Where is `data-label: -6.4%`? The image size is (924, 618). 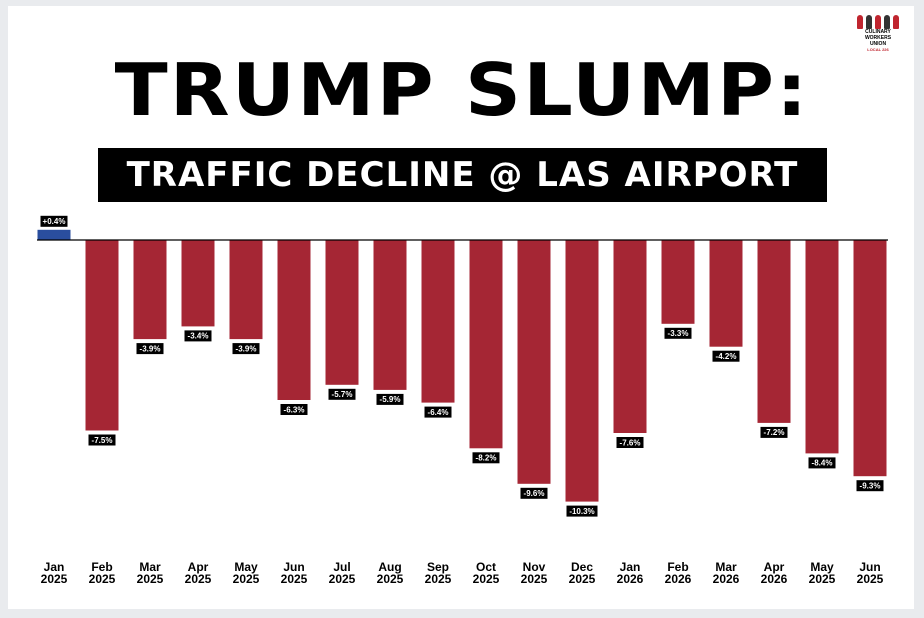 data-label: -6.4% is located at coordinates (438, 412).